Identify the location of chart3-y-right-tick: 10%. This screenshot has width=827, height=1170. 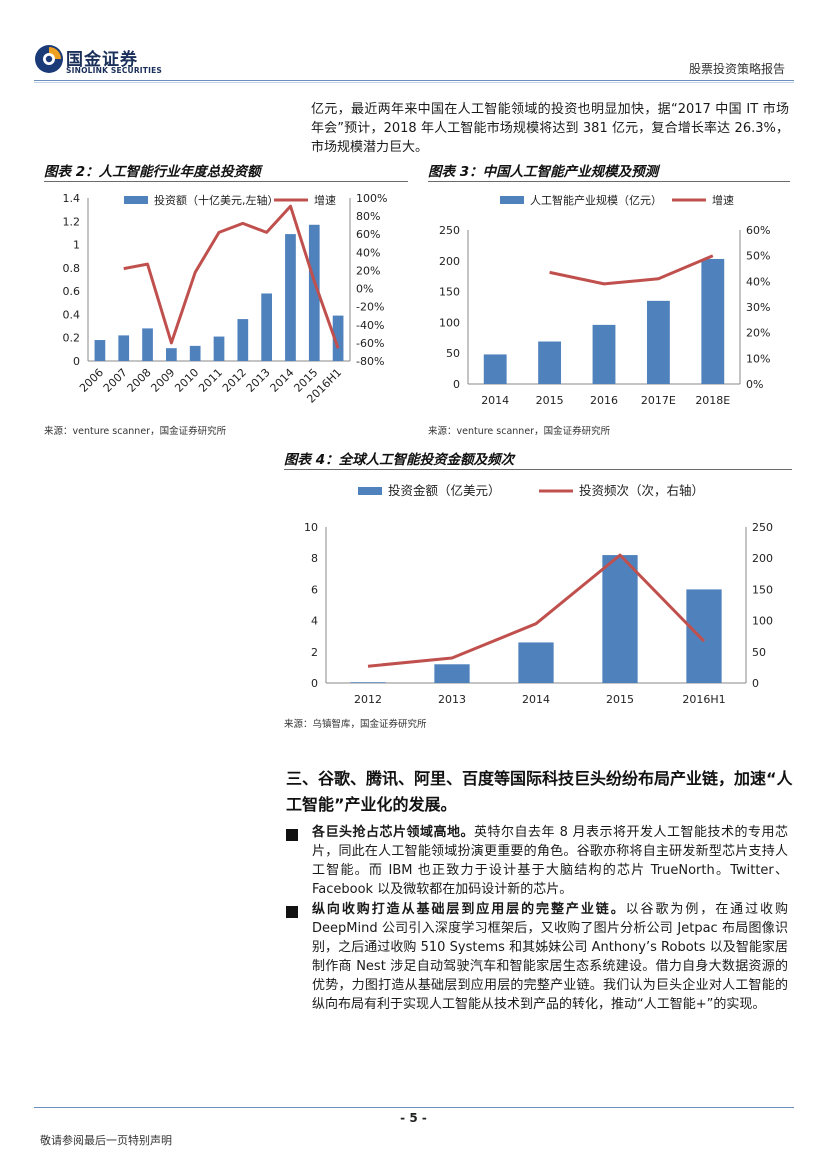
(758, 358).